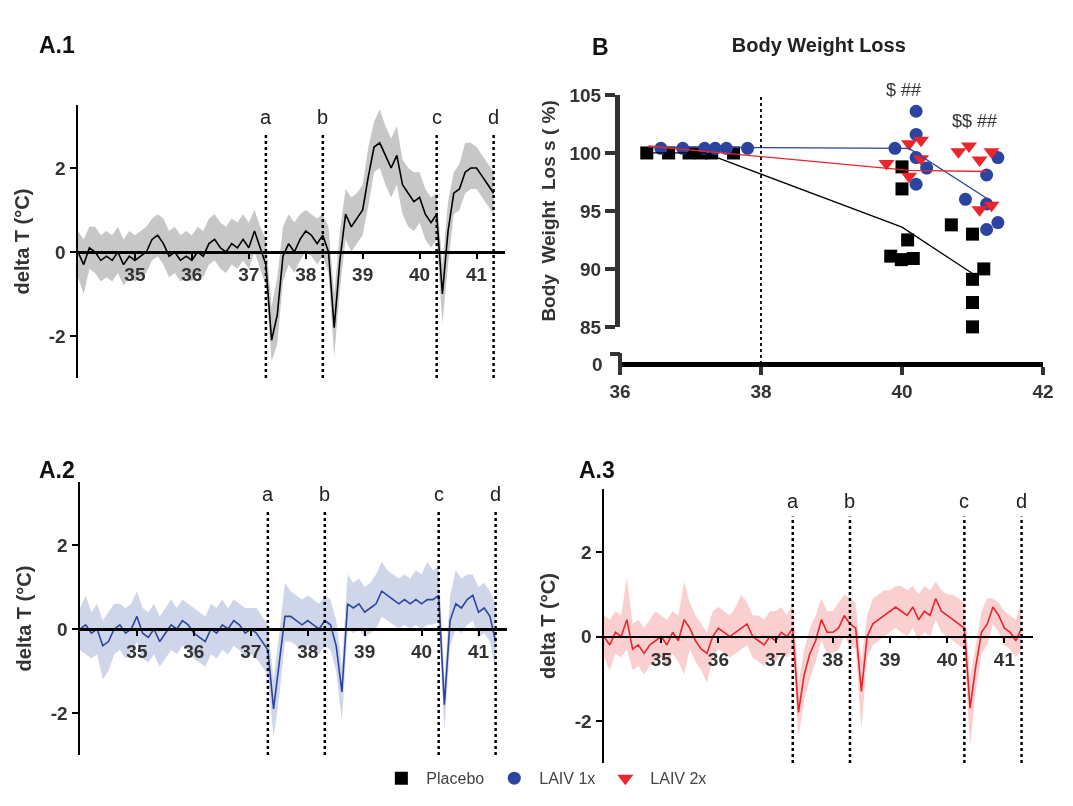  What do you see at coordinates (591, 211) in the screenshot?
I see `y-tick-label: 95` at bounding box center [591, 211].